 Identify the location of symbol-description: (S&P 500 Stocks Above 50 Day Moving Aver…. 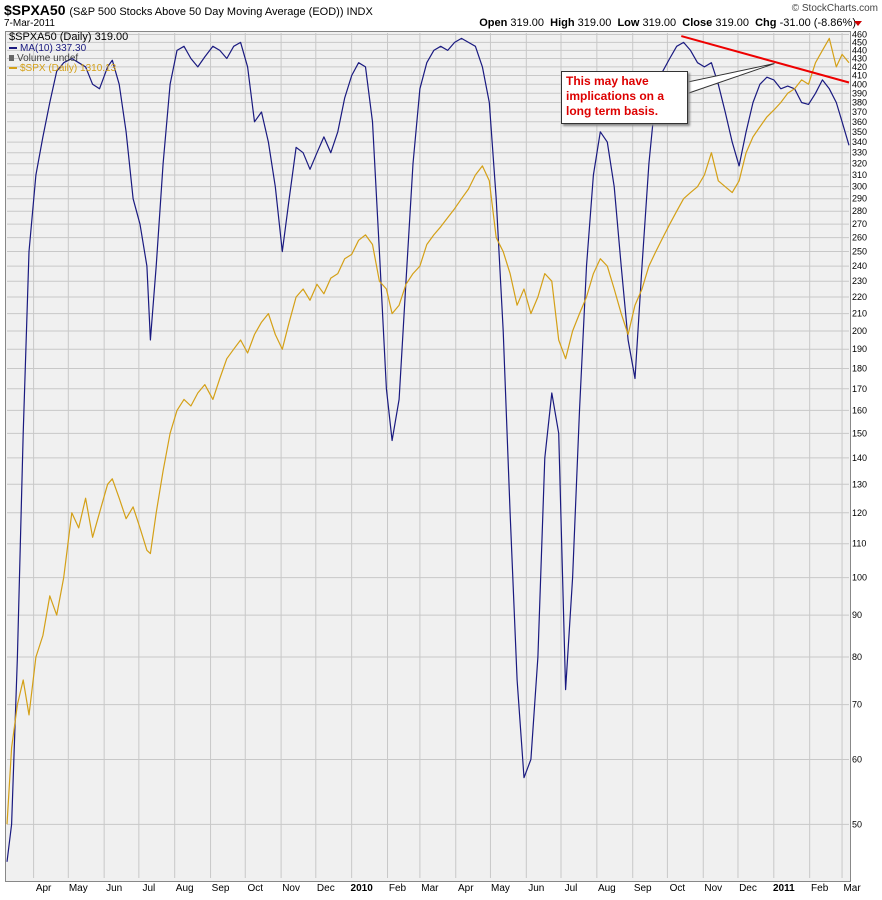
(221, 12).